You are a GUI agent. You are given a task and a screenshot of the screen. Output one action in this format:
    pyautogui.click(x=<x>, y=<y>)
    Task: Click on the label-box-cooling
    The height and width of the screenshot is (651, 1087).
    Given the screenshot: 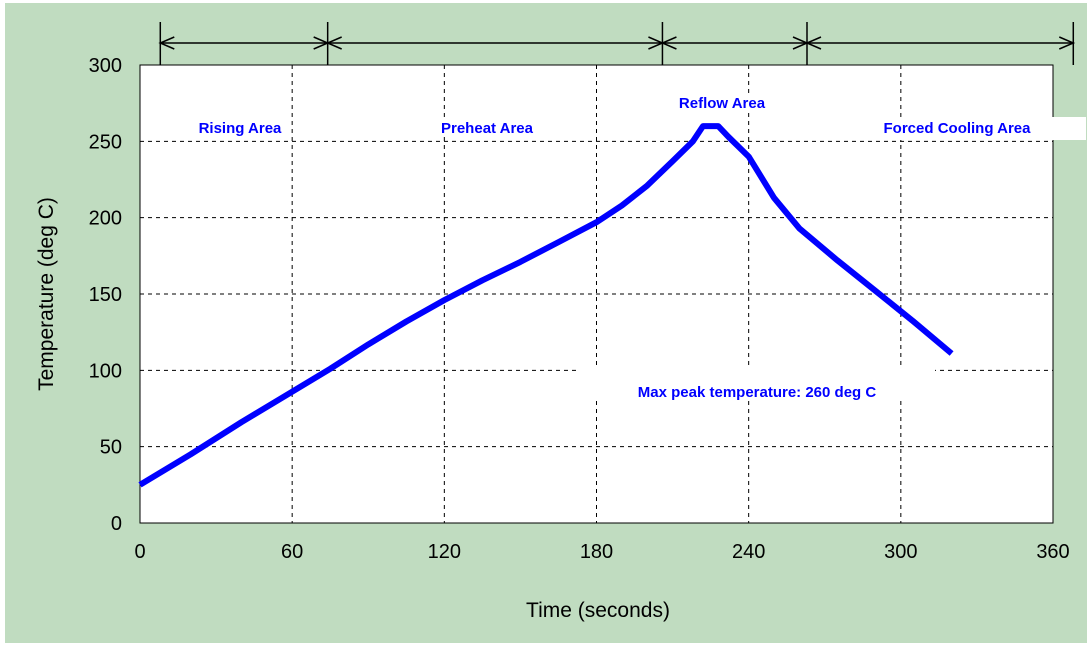 What is the action you would take?
    pyautogui.click(x=958, y=128)
    